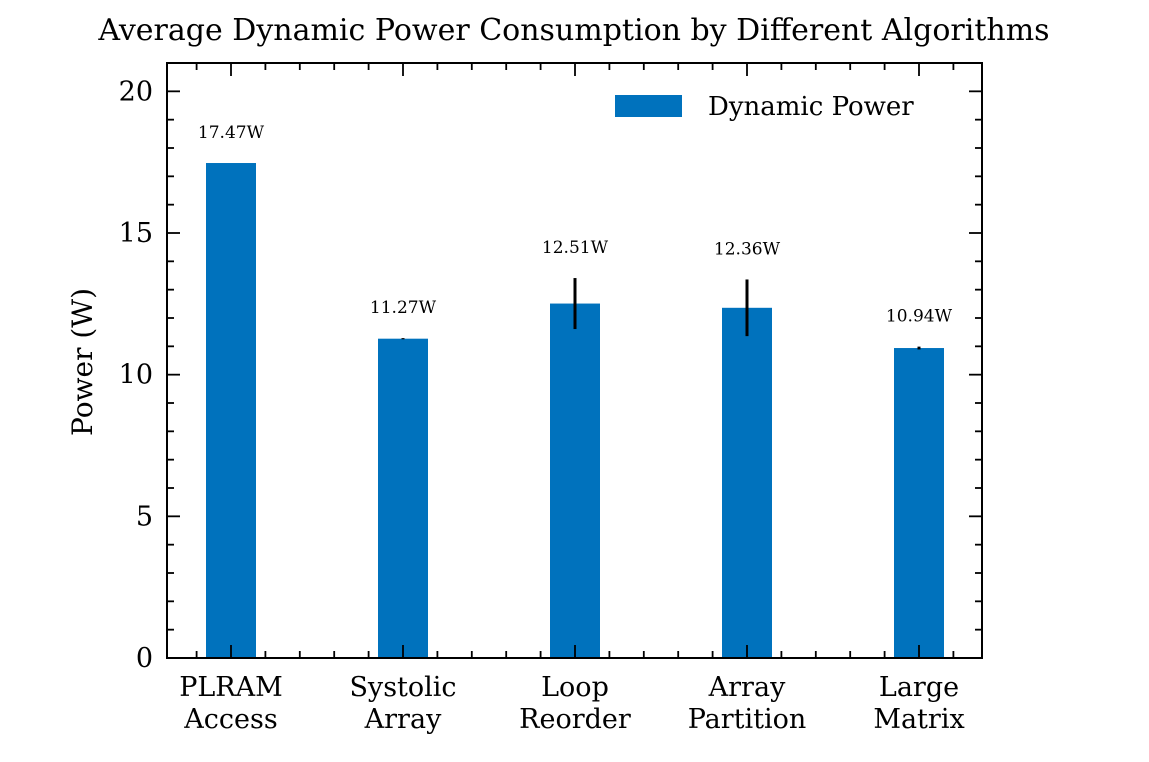 Image resolution: width=1149 pixels, height=762 pixels. What do you see at coordinates (136, 91) in the screenshot?
I see `y-tick-label: 20` at bounding box center [136, 91].